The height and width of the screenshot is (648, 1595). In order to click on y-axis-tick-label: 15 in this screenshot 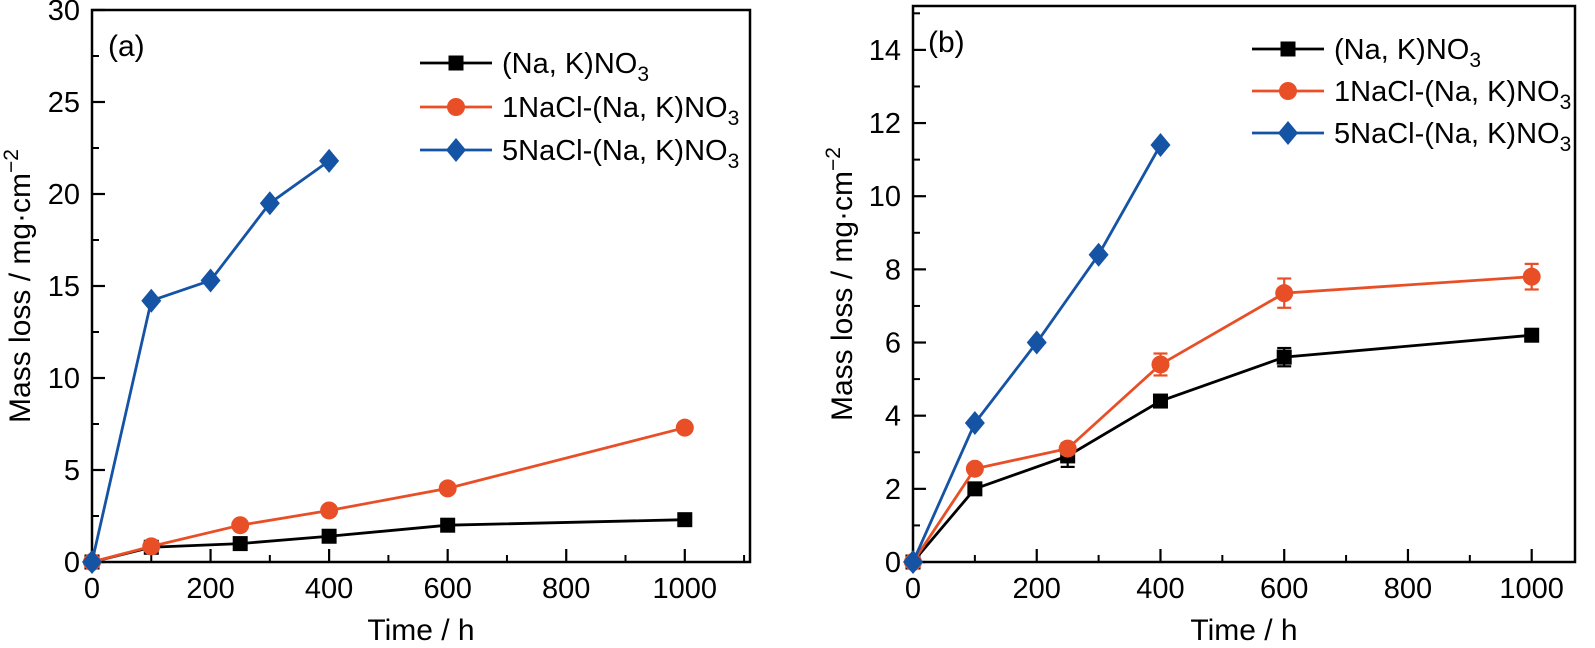, I will do `click(64, 287)`.